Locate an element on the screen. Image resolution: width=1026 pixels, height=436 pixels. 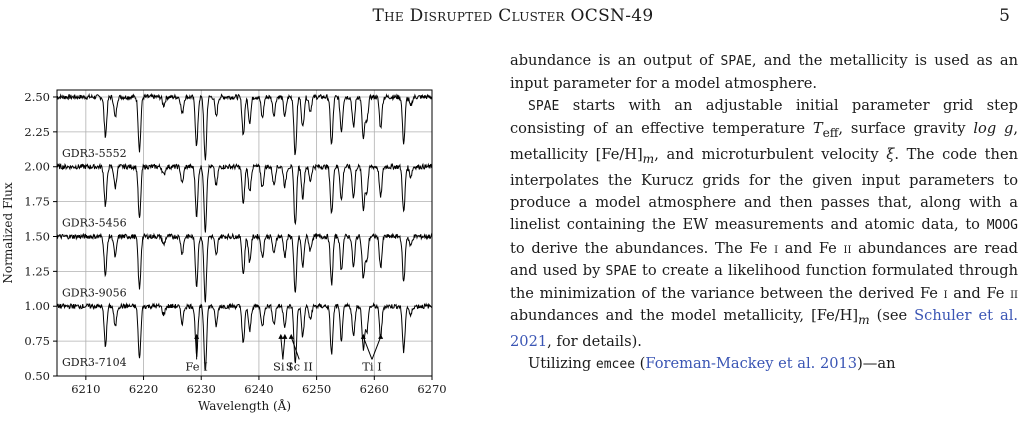
y-axis-title: Normalized Flux is located at coordinates (8, 232).